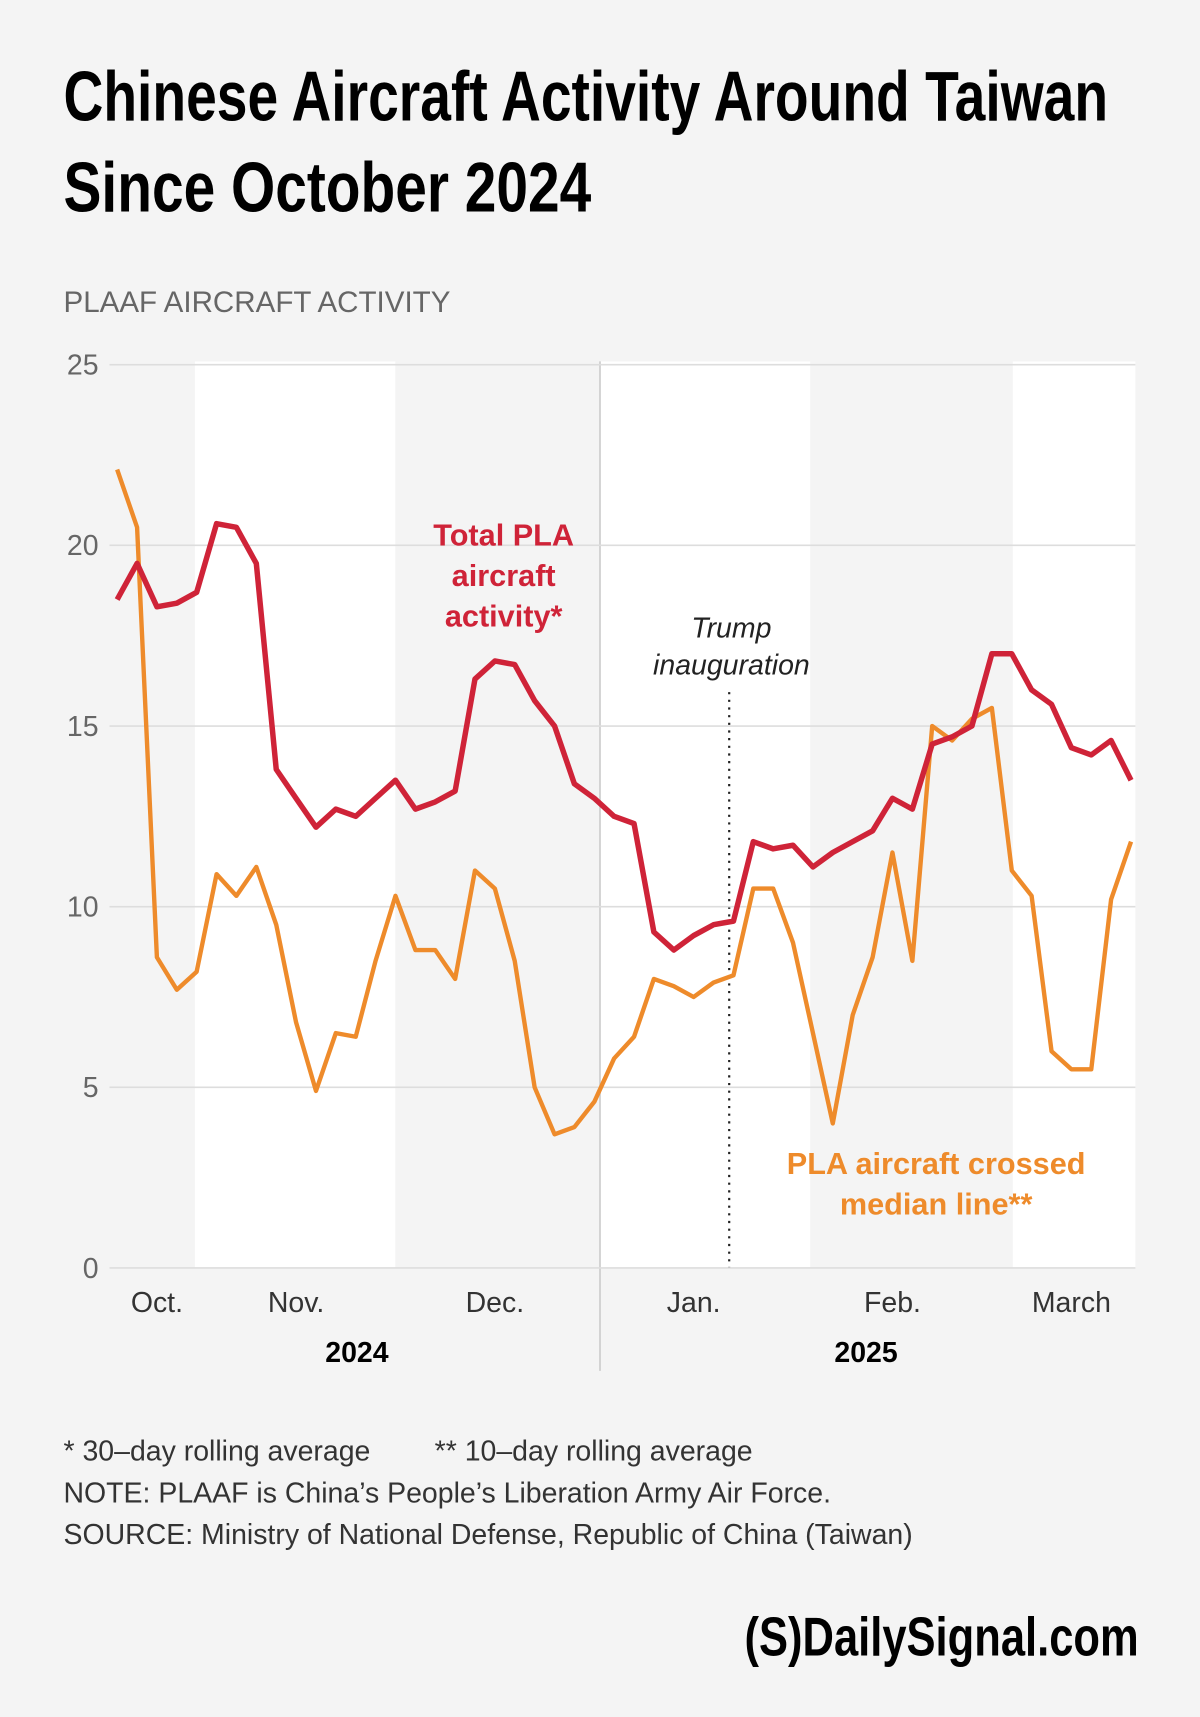 Image resolution: width=1200 pixels, height=1717 pixels. Describe the element at coordinates (694, 1303) in the screenshot. I see `x-tick-label: Jan.` at that location.